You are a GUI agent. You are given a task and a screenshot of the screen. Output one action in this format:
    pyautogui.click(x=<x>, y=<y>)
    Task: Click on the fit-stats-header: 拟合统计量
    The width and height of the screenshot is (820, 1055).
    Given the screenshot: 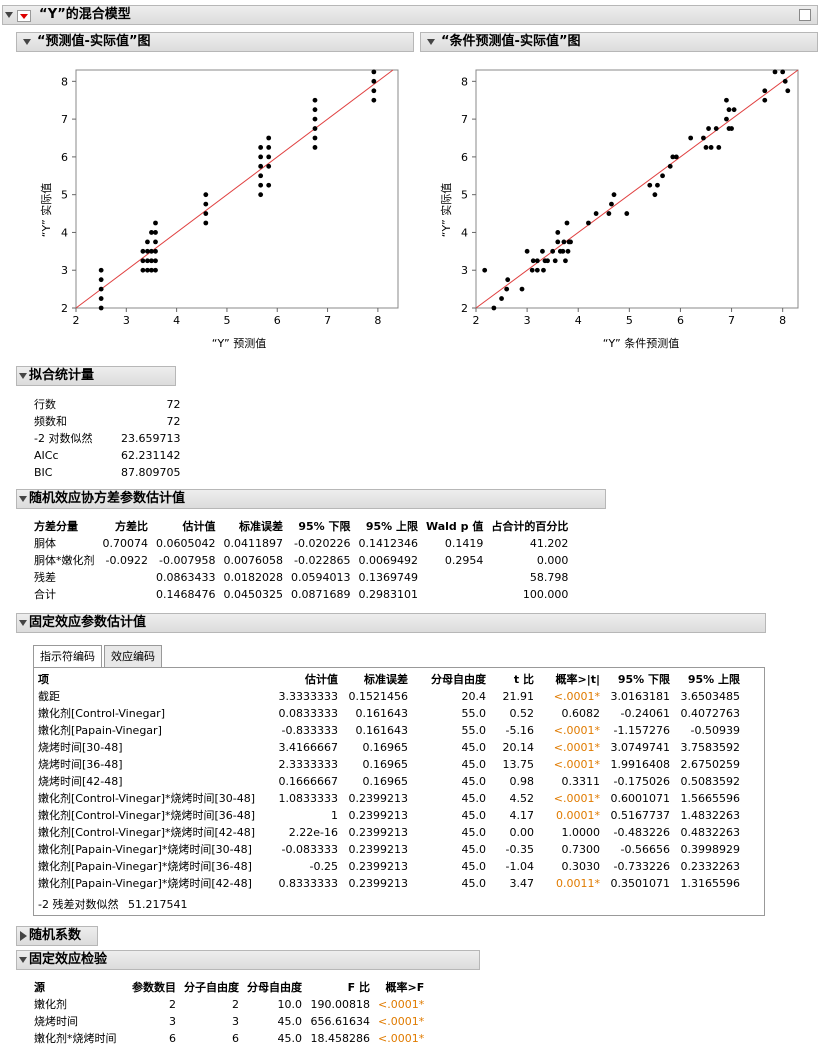 What is the action you would take?
    pyautogui.click(x=96, y=376)
    